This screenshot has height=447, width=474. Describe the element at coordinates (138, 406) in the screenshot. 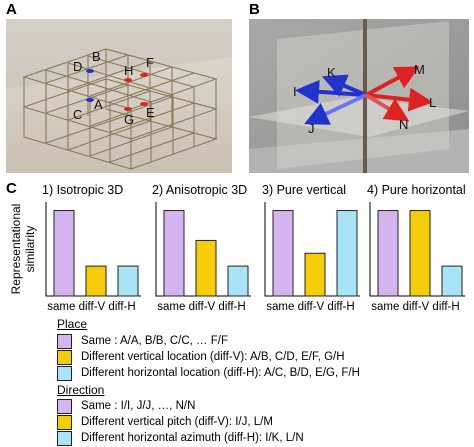

I see `legend-direction-same-text: Same : I/I, J/J, …, N/N` at that location.